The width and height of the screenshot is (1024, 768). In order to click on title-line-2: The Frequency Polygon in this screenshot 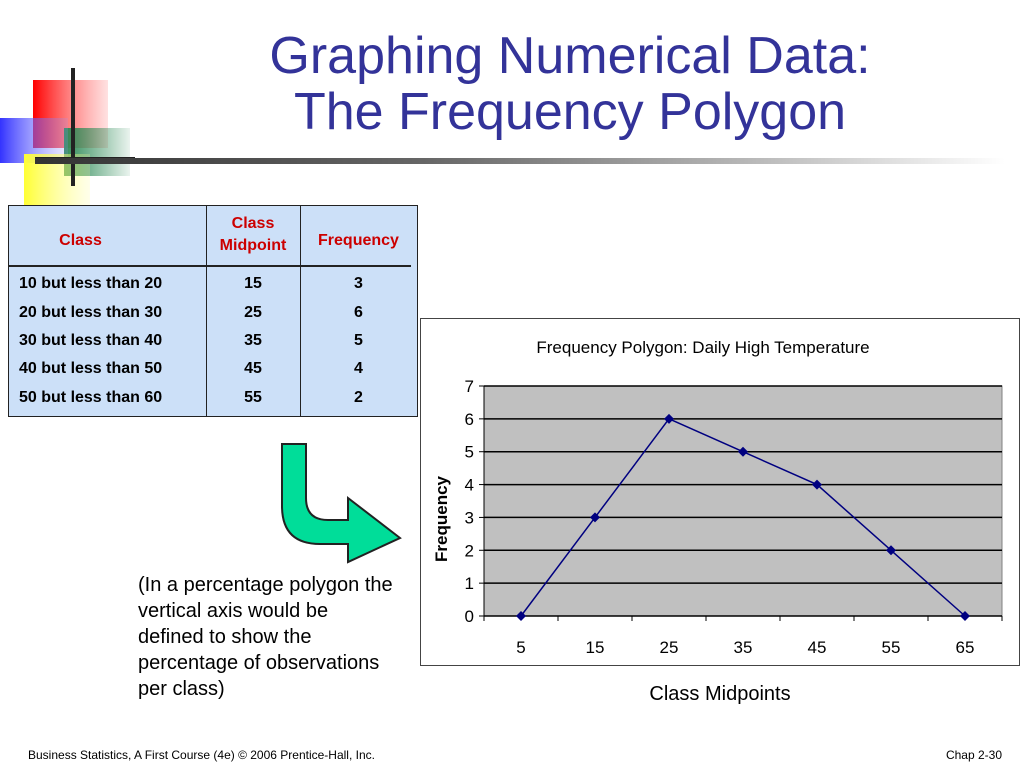, I will do `click(570, 112)`.